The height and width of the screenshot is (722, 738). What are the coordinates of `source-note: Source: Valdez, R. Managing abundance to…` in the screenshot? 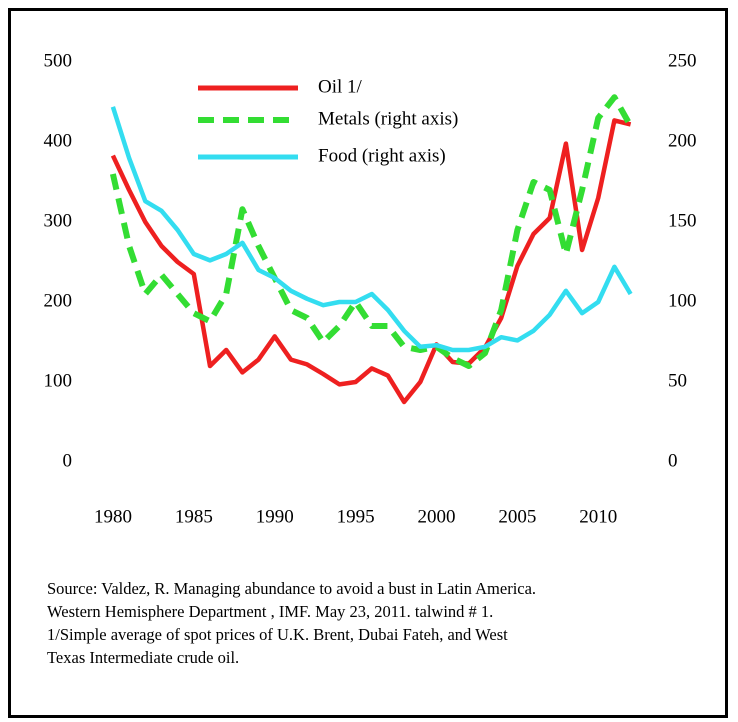 It's located at (291, 588).